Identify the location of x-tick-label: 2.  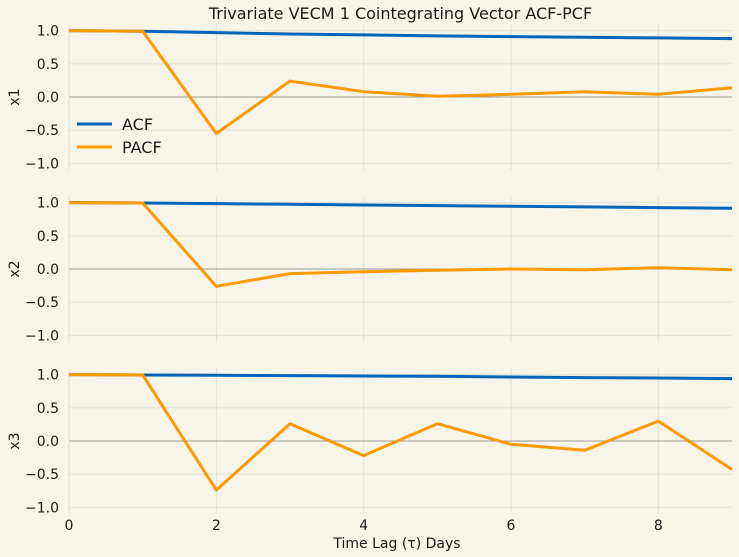
(216, 526).